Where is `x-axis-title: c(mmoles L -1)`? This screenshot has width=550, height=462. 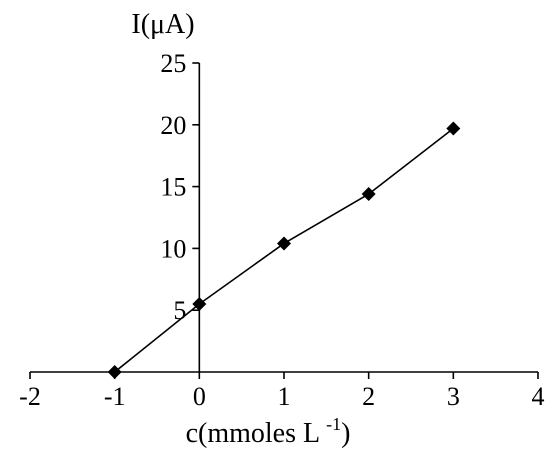
x-axis-title: c(mmoles L -1) is located at coordinates (268, 431).